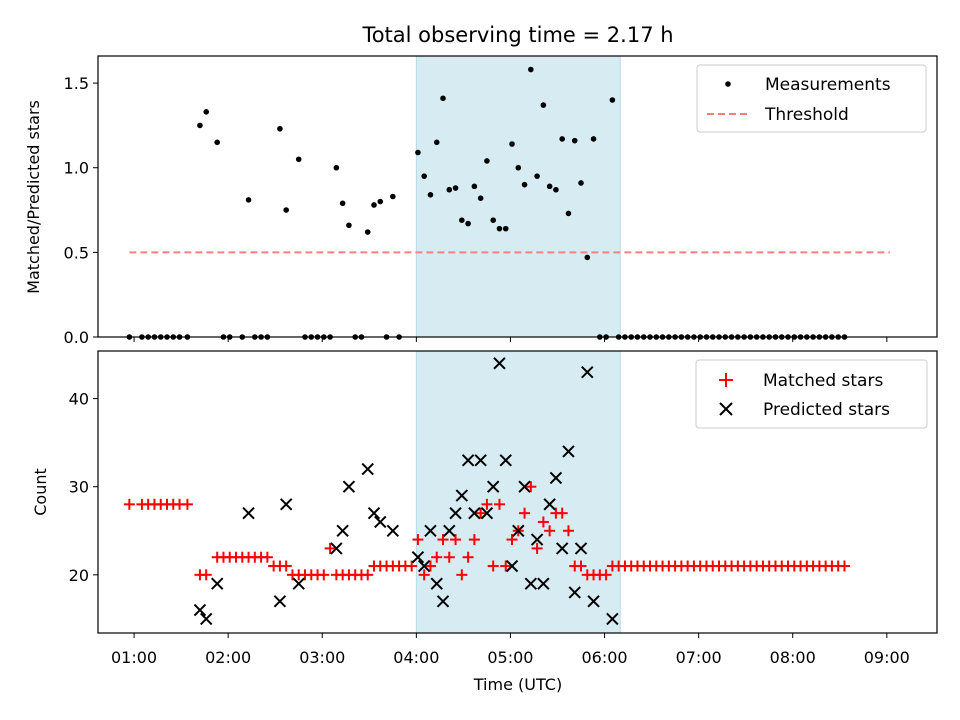 The image size is (960, 720). What do you see at coordinates (728, 84) in the screenshot?
I see `legend-marker-measurements` at bounding box center [728, 84].